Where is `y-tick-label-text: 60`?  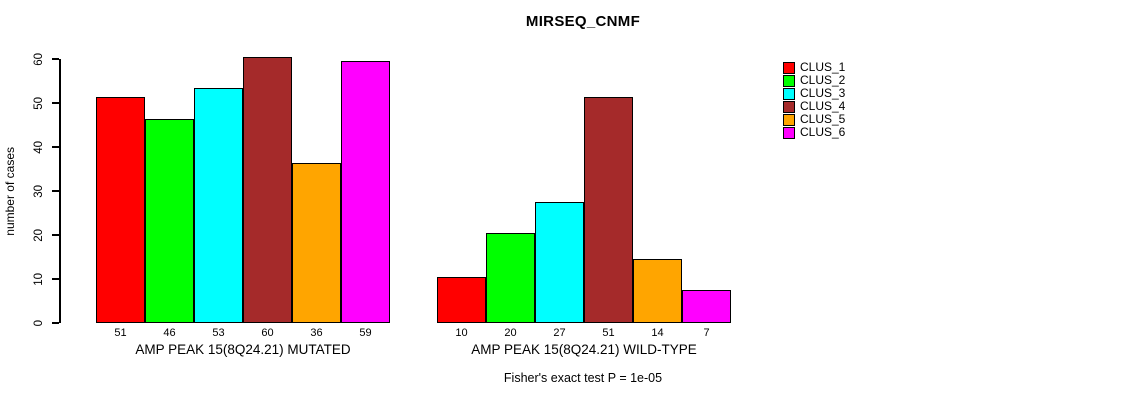
y-tick-label-text: 60 is located at coordinates (38, 59).